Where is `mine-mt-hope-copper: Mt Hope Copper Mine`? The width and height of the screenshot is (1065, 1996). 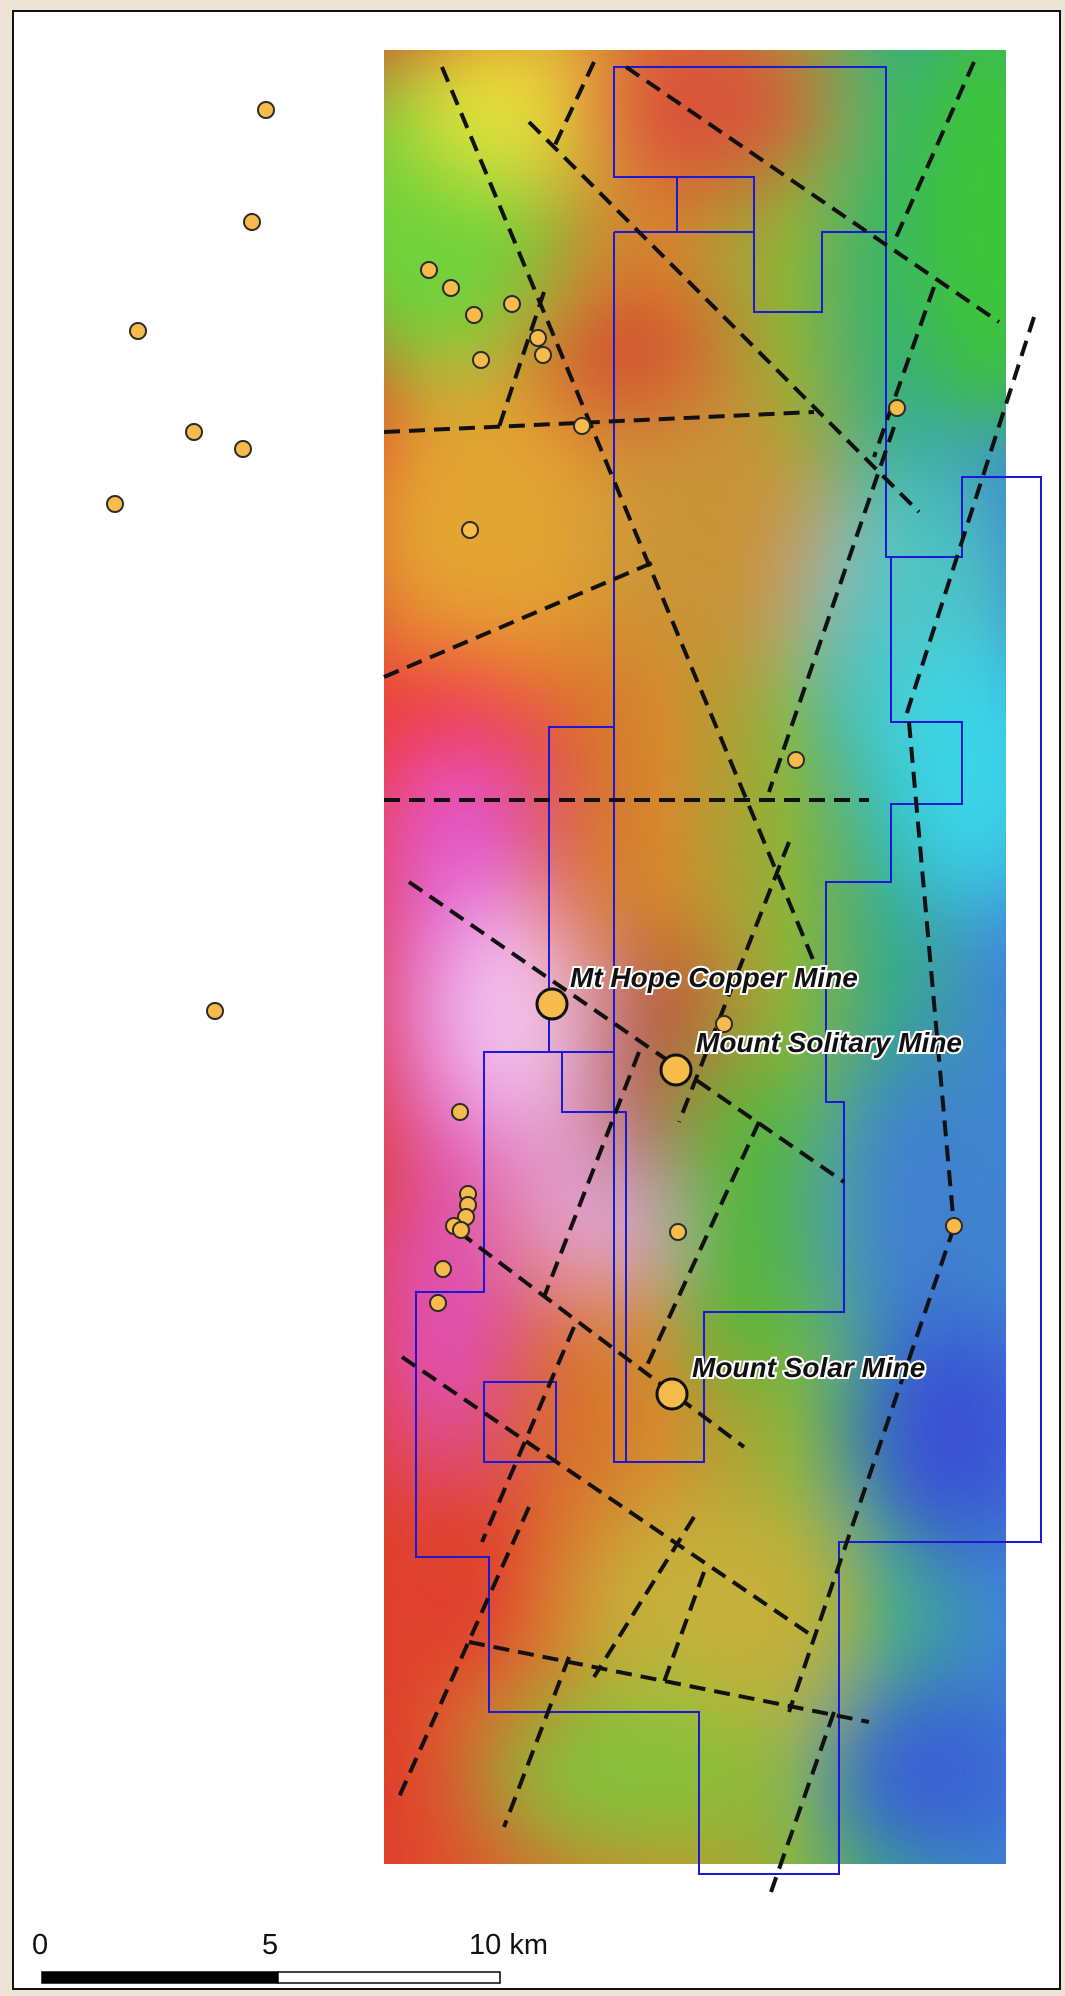
mine-mt-hope-copper: Mt Hope Copper Mine is located at coordinates (697, 990).